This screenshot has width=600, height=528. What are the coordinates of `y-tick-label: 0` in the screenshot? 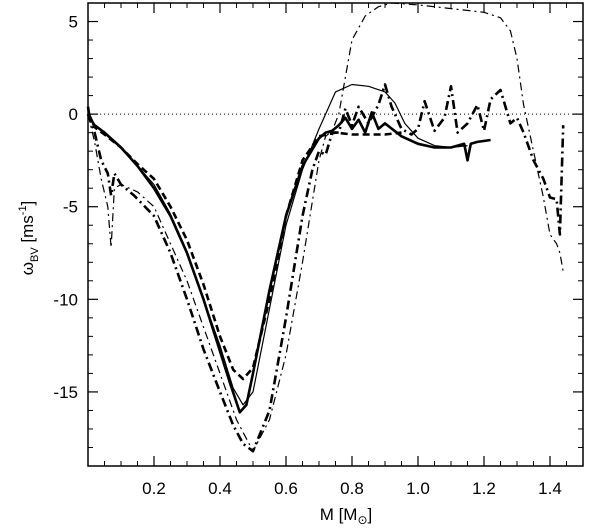 It's located at (73, 114).